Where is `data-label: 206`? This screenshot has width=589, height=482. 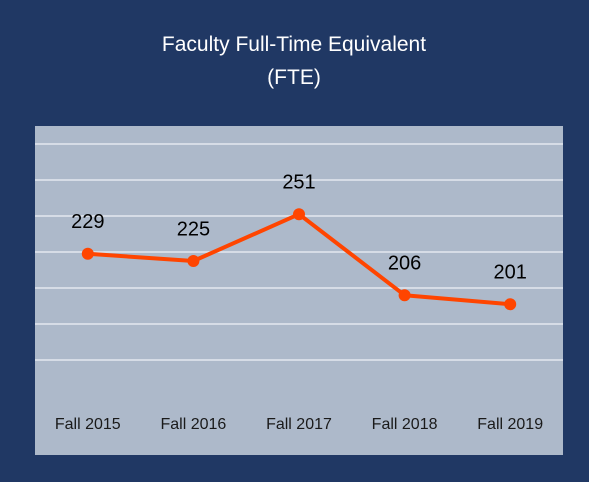 data-label: 206 is located at coordinates (404, 263).